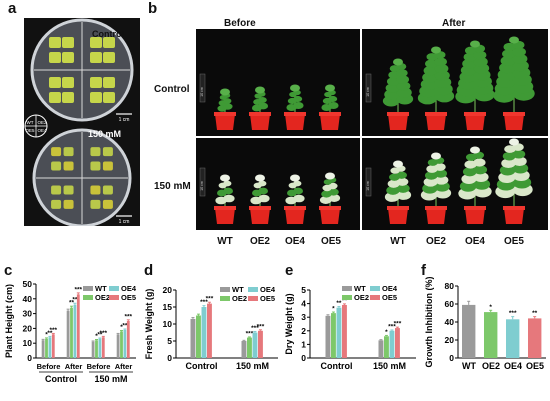  I want to click on before-heading: Before, so click(240, 23).